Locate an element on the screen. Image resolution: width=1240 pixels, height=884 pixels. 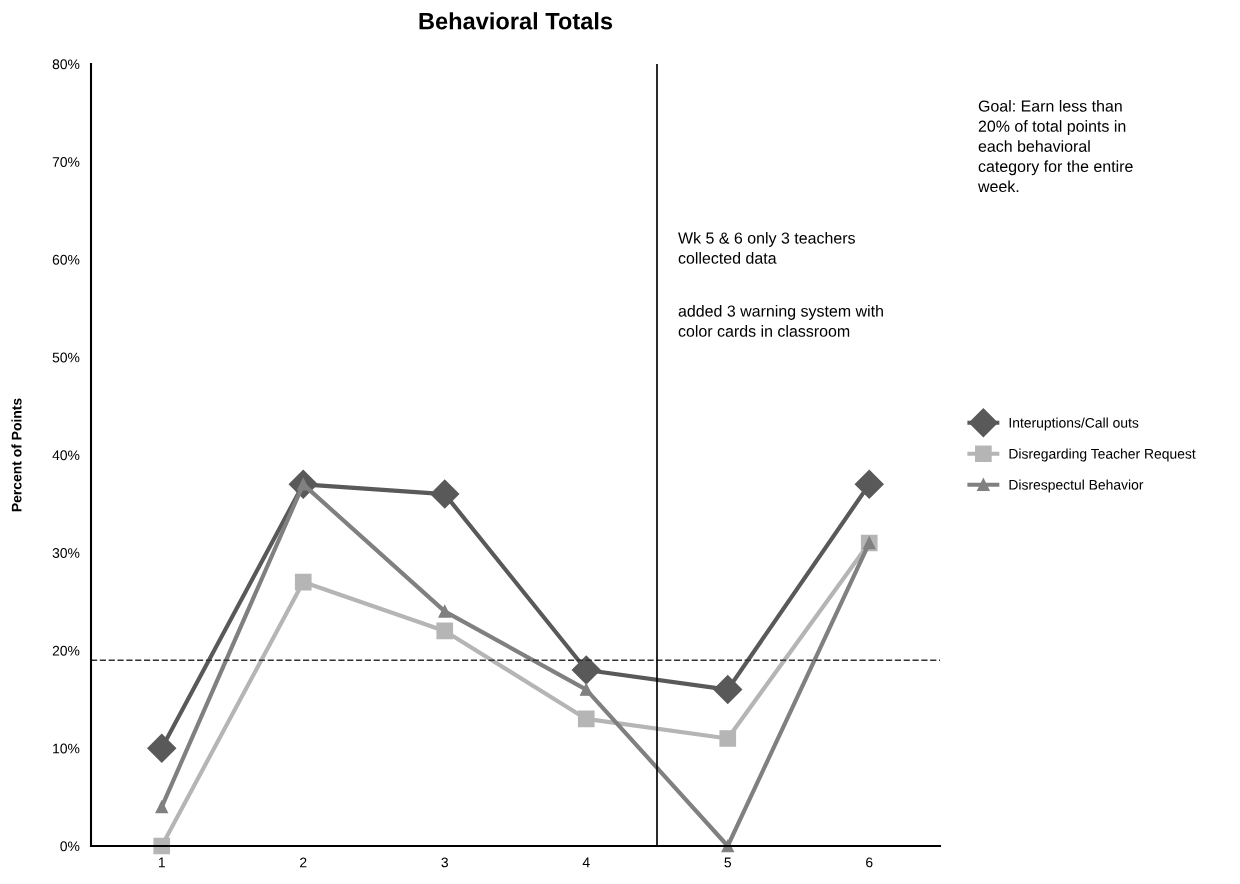
y-tick-label: 70% is located at coordinates (66, 162).